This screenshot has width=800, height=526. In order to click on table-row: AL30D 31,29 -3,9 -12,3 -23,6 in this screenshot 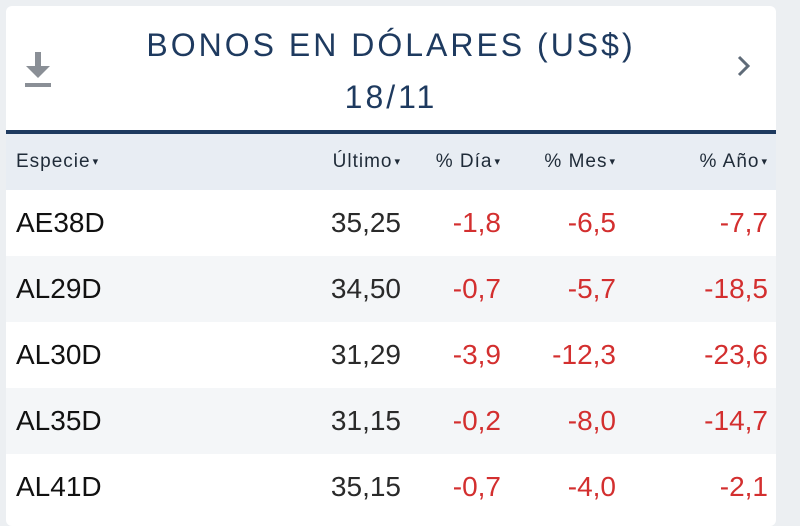, I will do `click(391, 355)`.